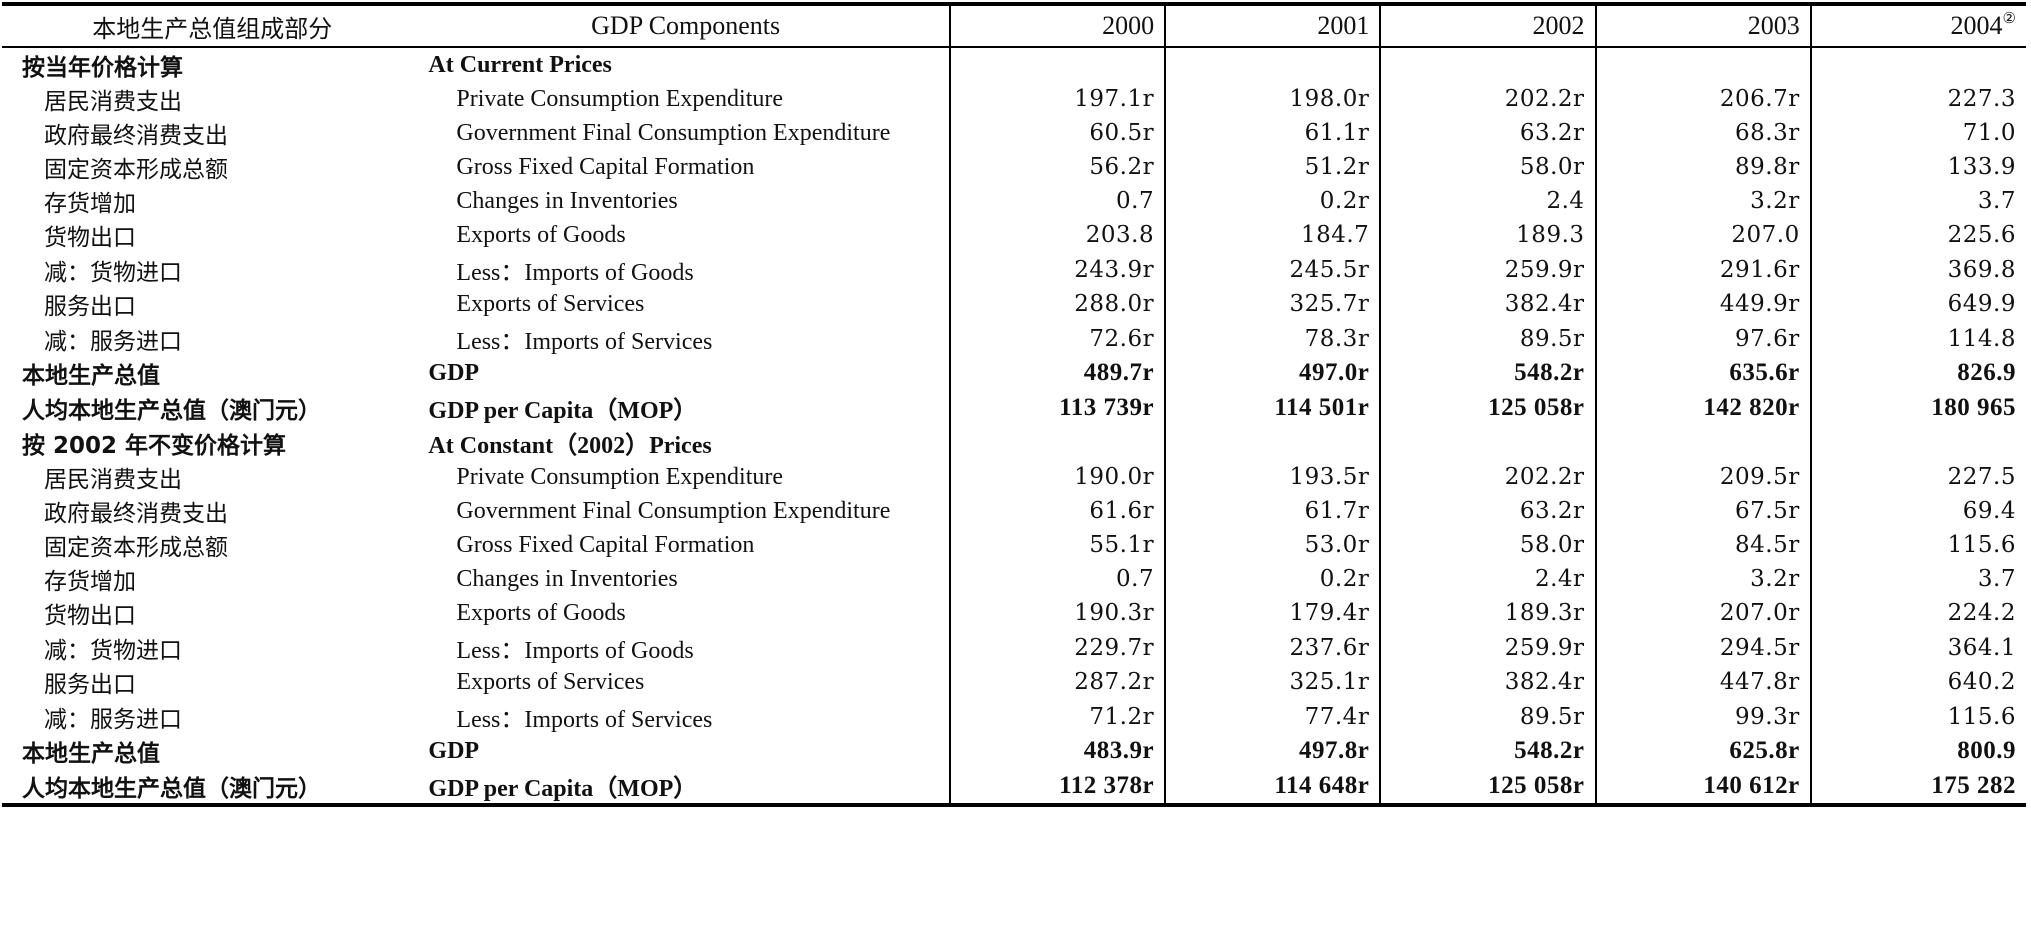 The image size is (2031, 937). What do you see at coordinates (1917, 511) in the screenshot?
I see `cell-value-2004: 69.4` at bounding box center [1917, 511].